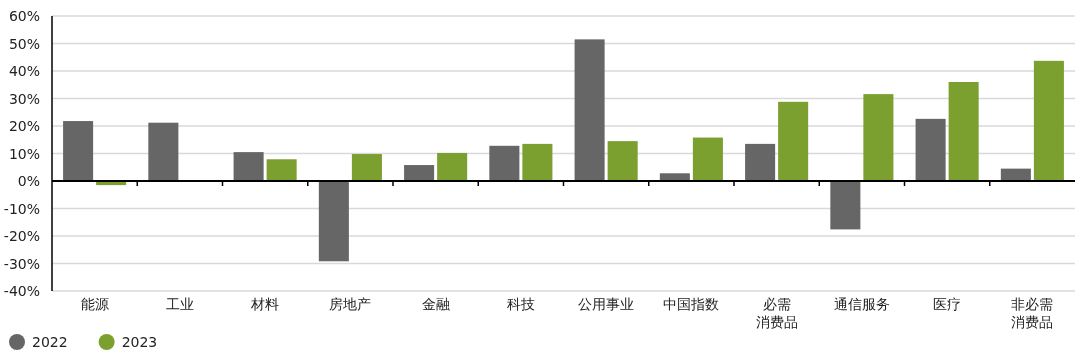 The height and width of the screenshot is (363, 1080). What do you see at coordinates (520, 304) in the screenshot?
I see `x-tick-label: 科技` at bounding box center [520, 304].